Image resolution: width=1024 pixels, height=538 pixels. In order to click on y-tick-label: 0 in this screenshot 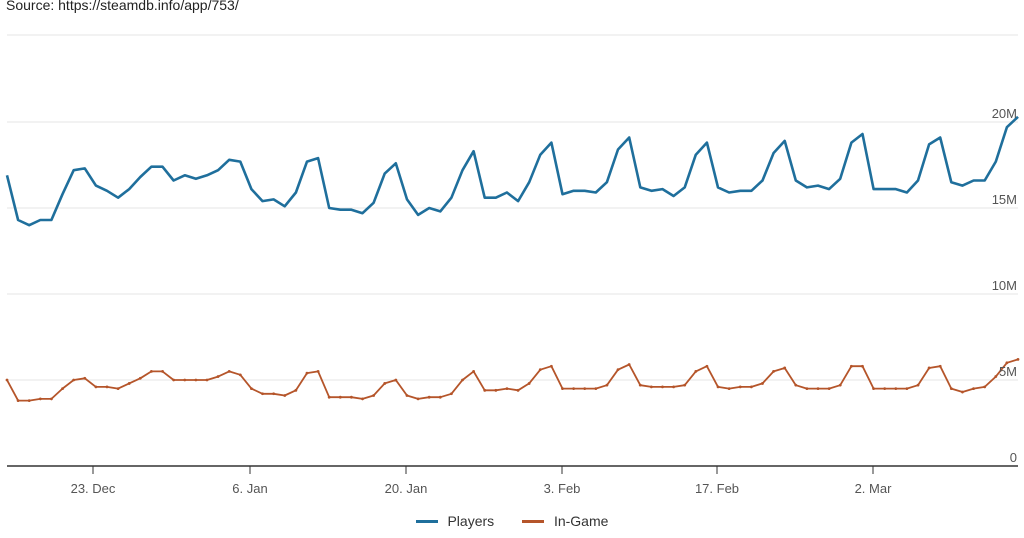, I will do `click(1013, 457)`.